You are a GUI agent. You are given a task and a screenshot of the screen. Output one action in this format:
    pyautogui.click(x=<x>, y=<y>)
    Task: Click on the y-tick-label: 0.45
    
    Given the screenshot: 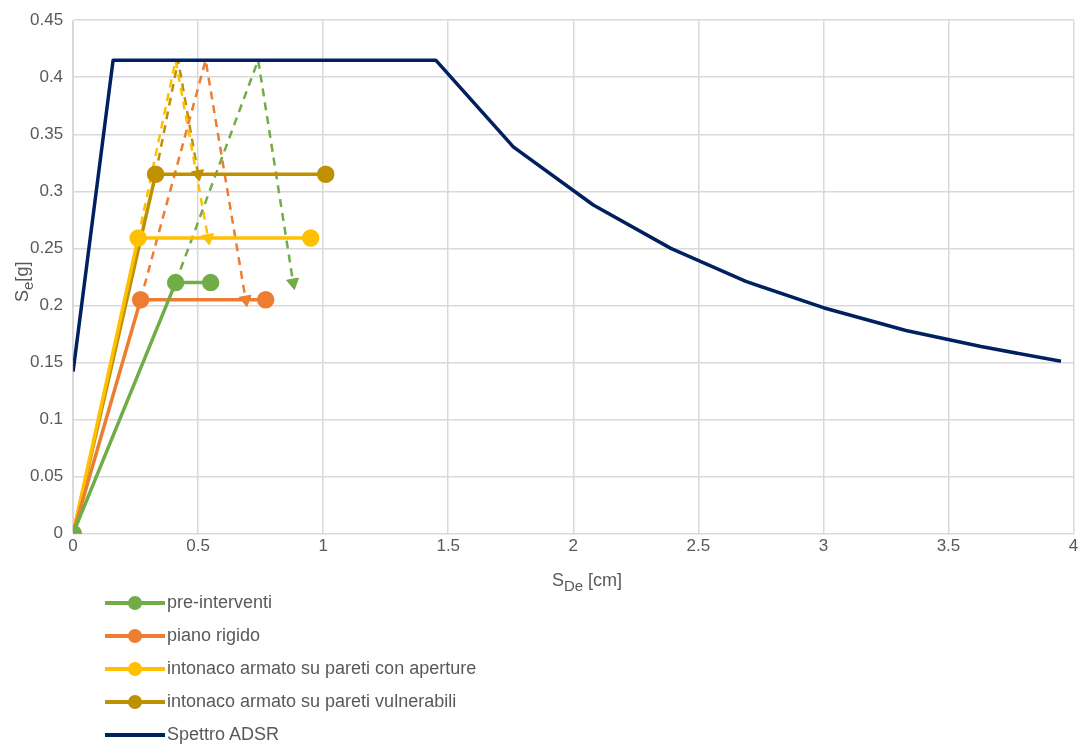 What is the action you would take?
    pyautogui.click(x=46, y=19)
    